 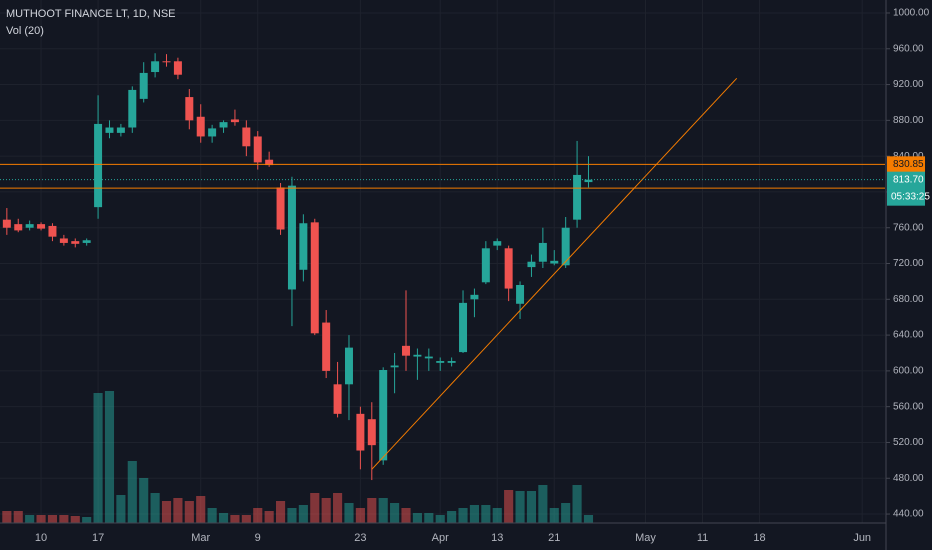 I want to click on y-tick-label: 560.00, so click(x=908, y=406).